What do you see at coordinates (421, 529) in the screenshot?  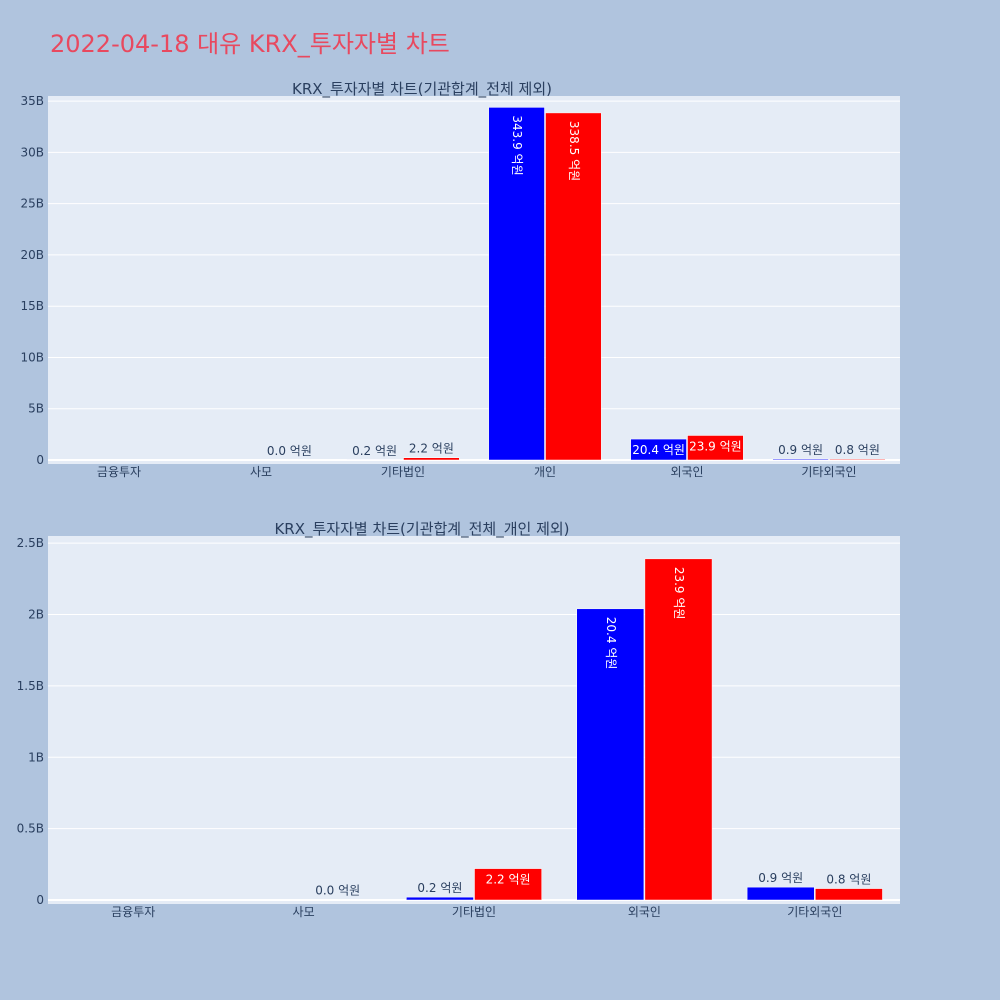 I see `chart-subtitle: KRX_투자자별 차트(기관합계_전체_개인 제외)` at bounding box center [421, 529].